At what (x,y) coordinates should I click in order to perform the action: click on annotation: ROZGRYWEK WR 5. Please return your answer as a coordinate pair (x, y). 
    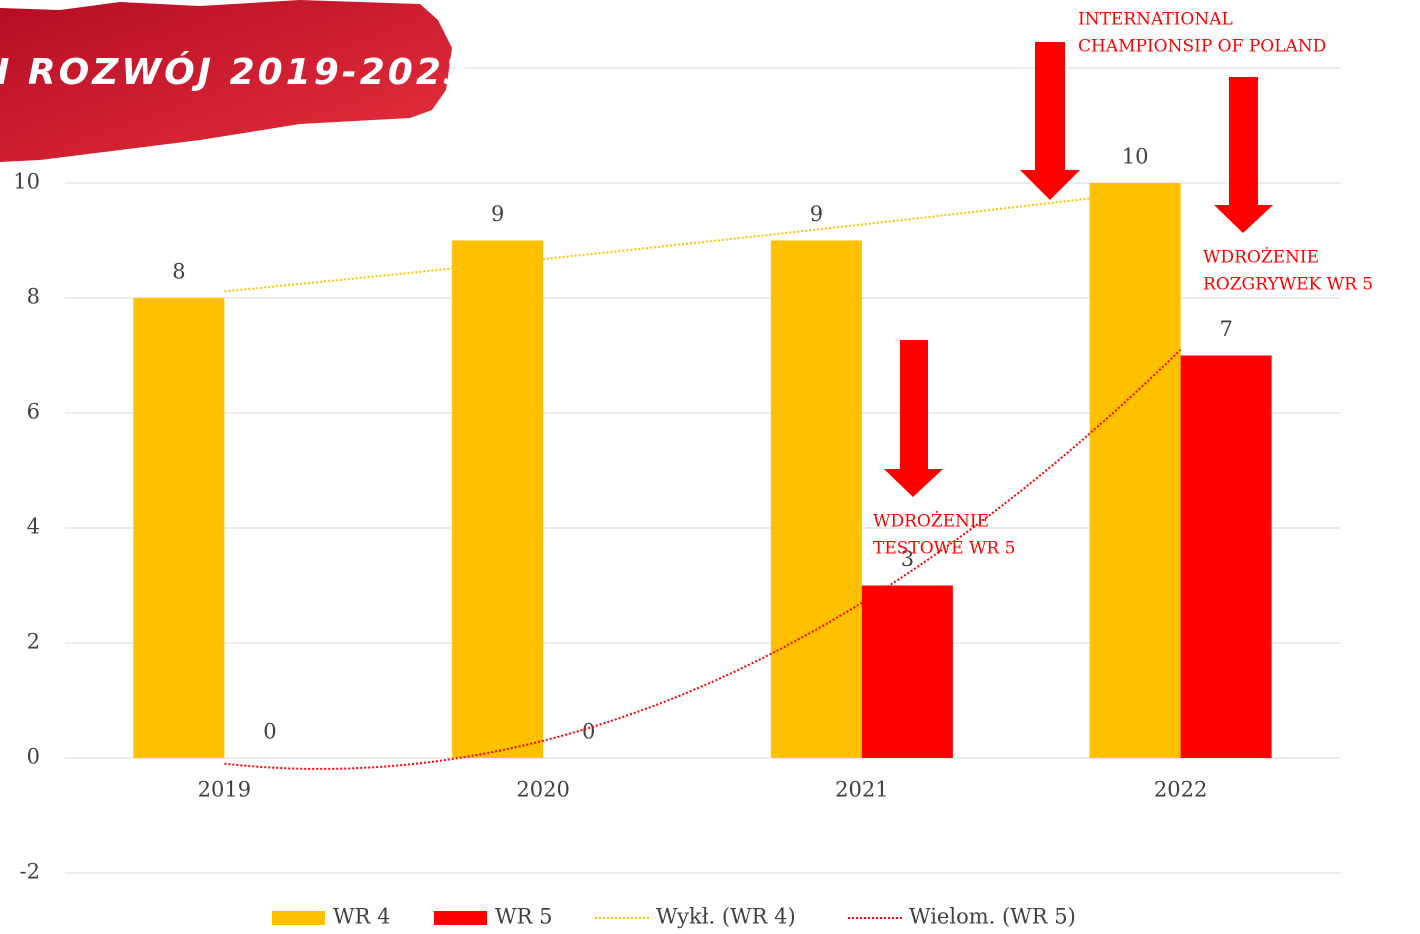
    Looking at the image, I should click on (1288, 285).